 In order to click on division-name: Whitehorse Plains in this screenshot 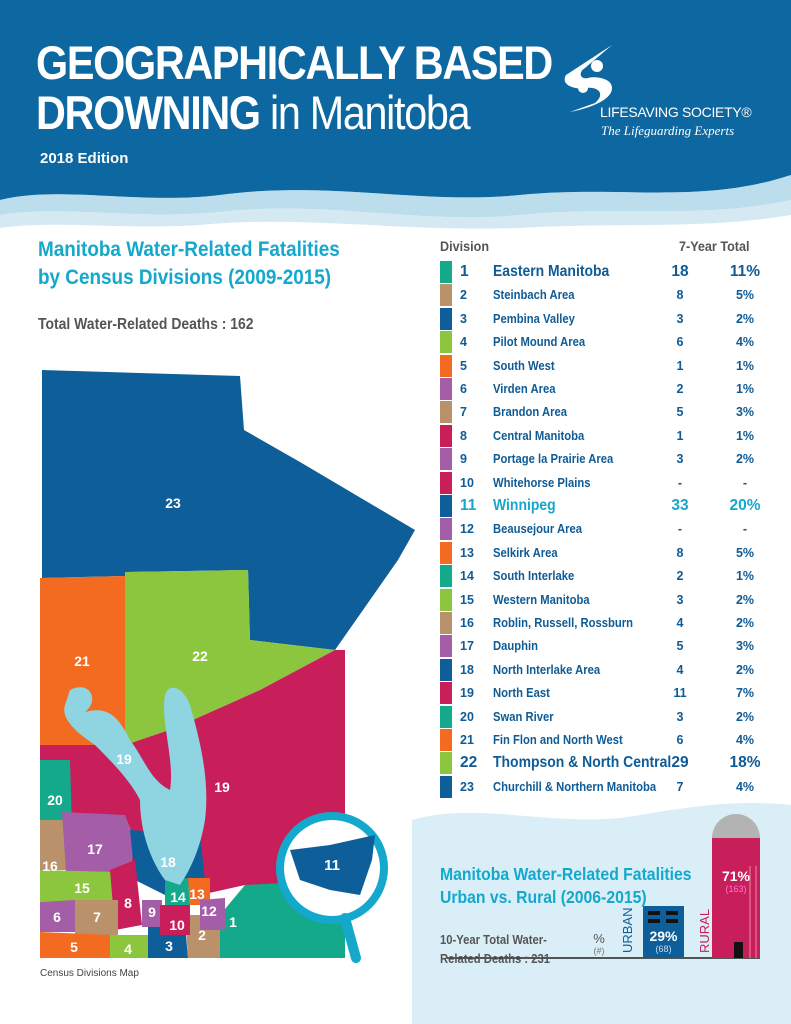, I will do `click(542, 482)`.